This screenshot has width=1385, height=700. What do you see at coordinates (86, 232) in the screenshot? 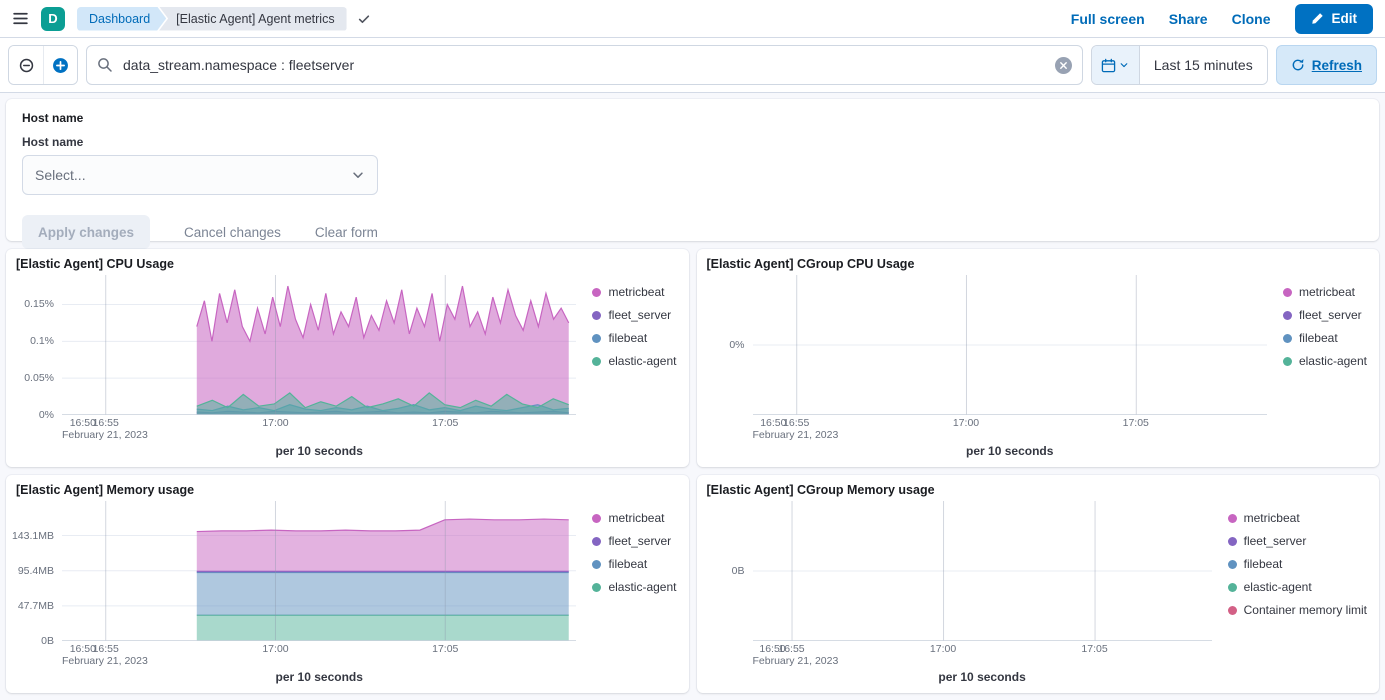
I see `apply-changes-button: Apply changes` at bounding box center [86, 232].